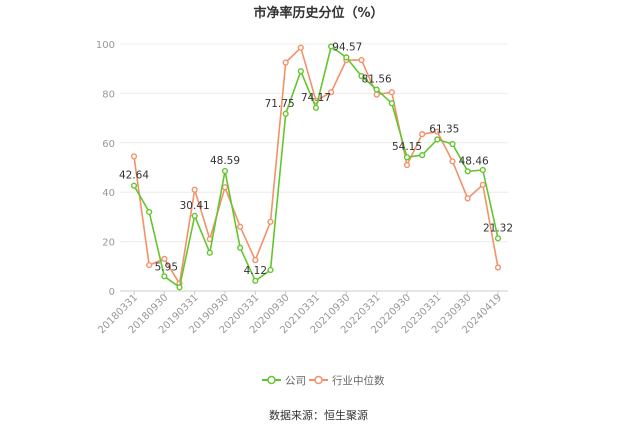 Image resolution: width=637 pixels, height=431 pixels. Describe the element at coordinates (407, 147) in the screenshot. I see `company-data-label: 54.15` at that location.